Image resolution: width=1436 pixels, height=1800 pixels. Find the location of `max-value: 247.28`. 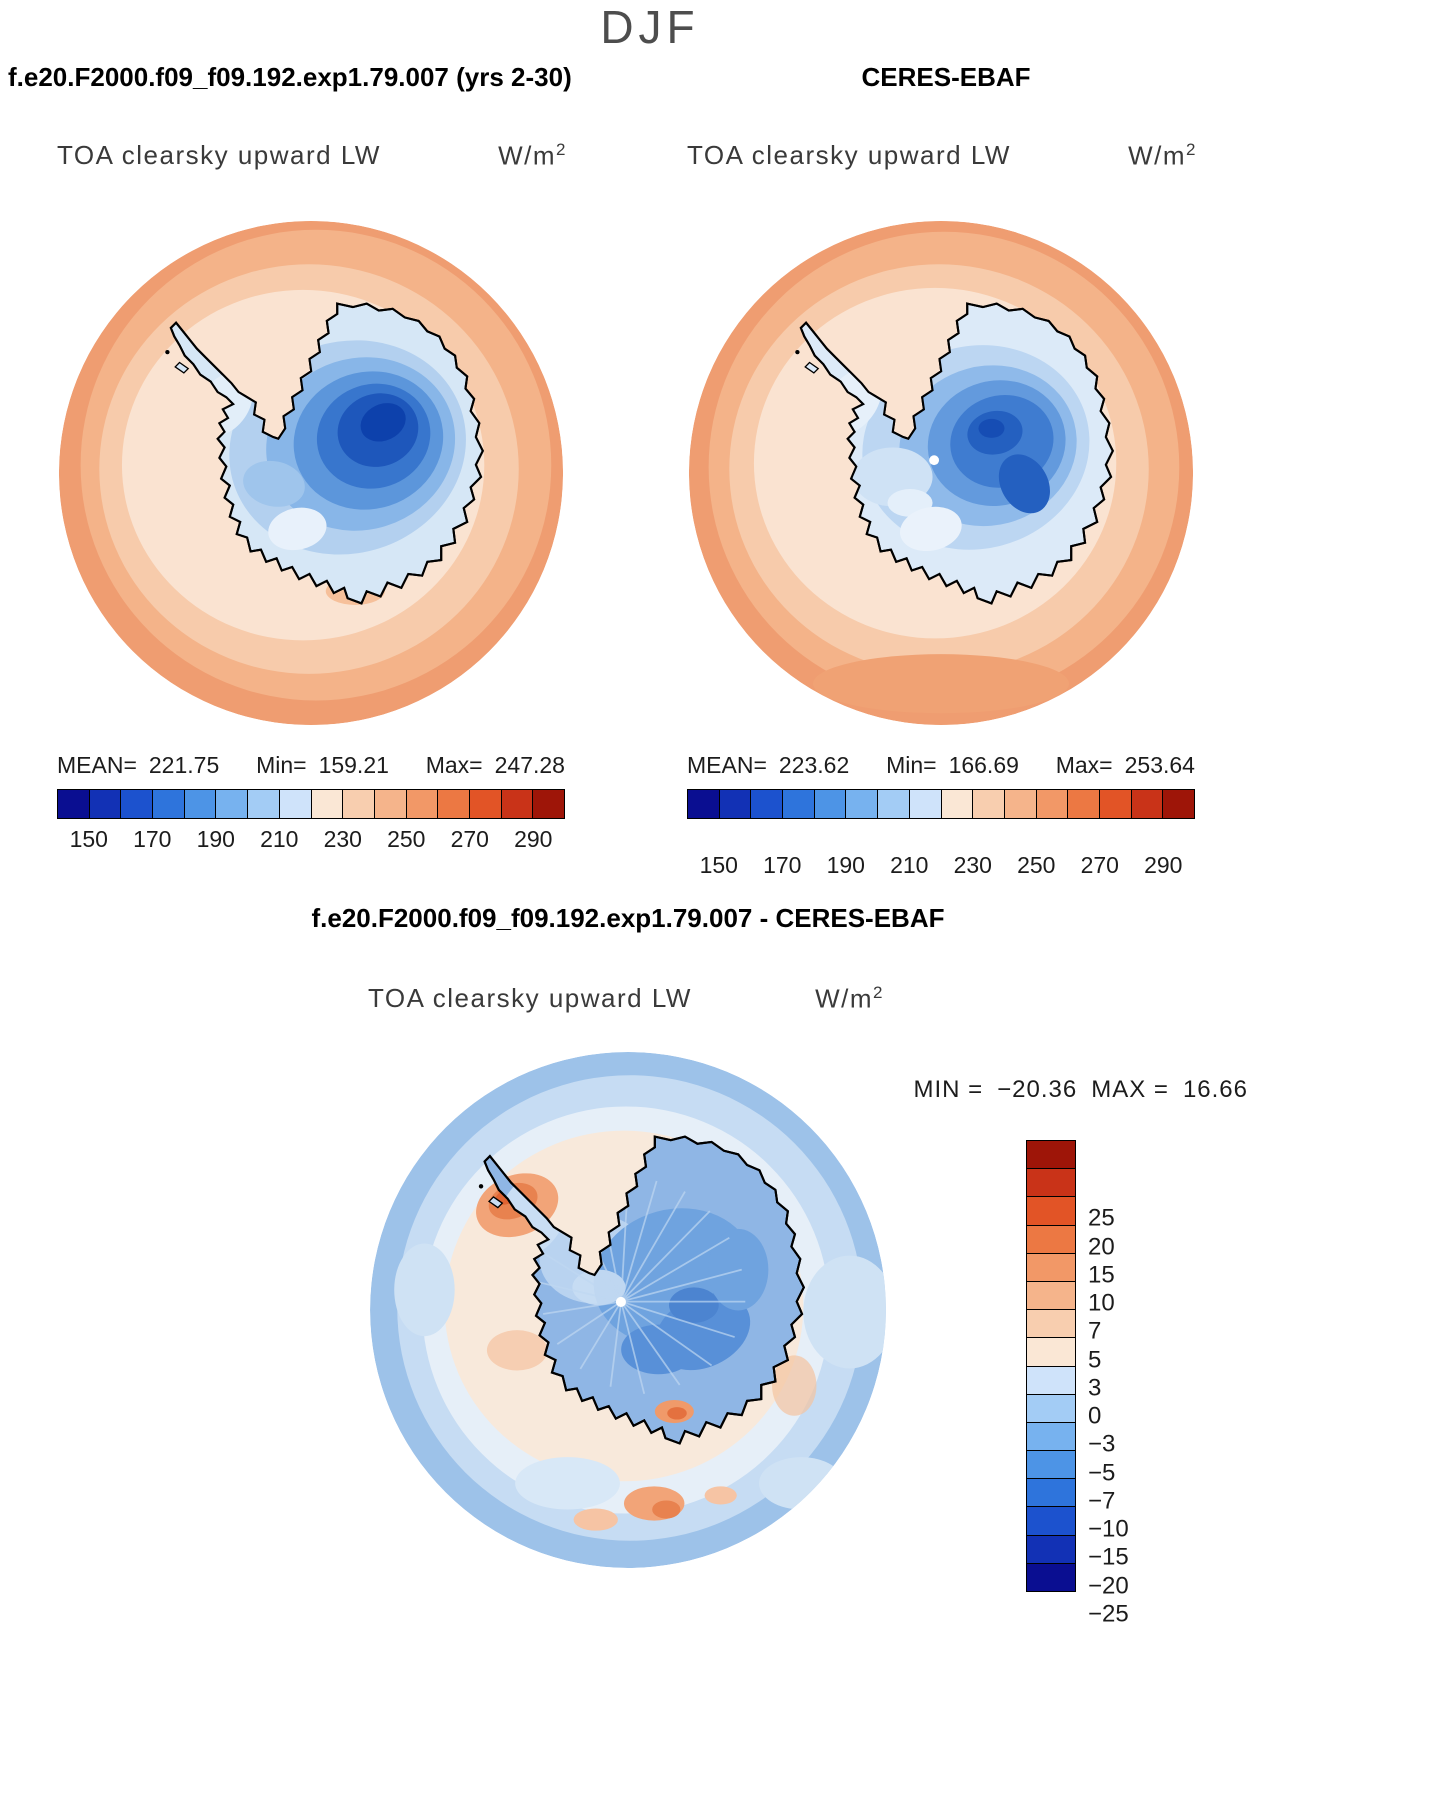

max-value: 247.28 is located at coordinates (529, 765).